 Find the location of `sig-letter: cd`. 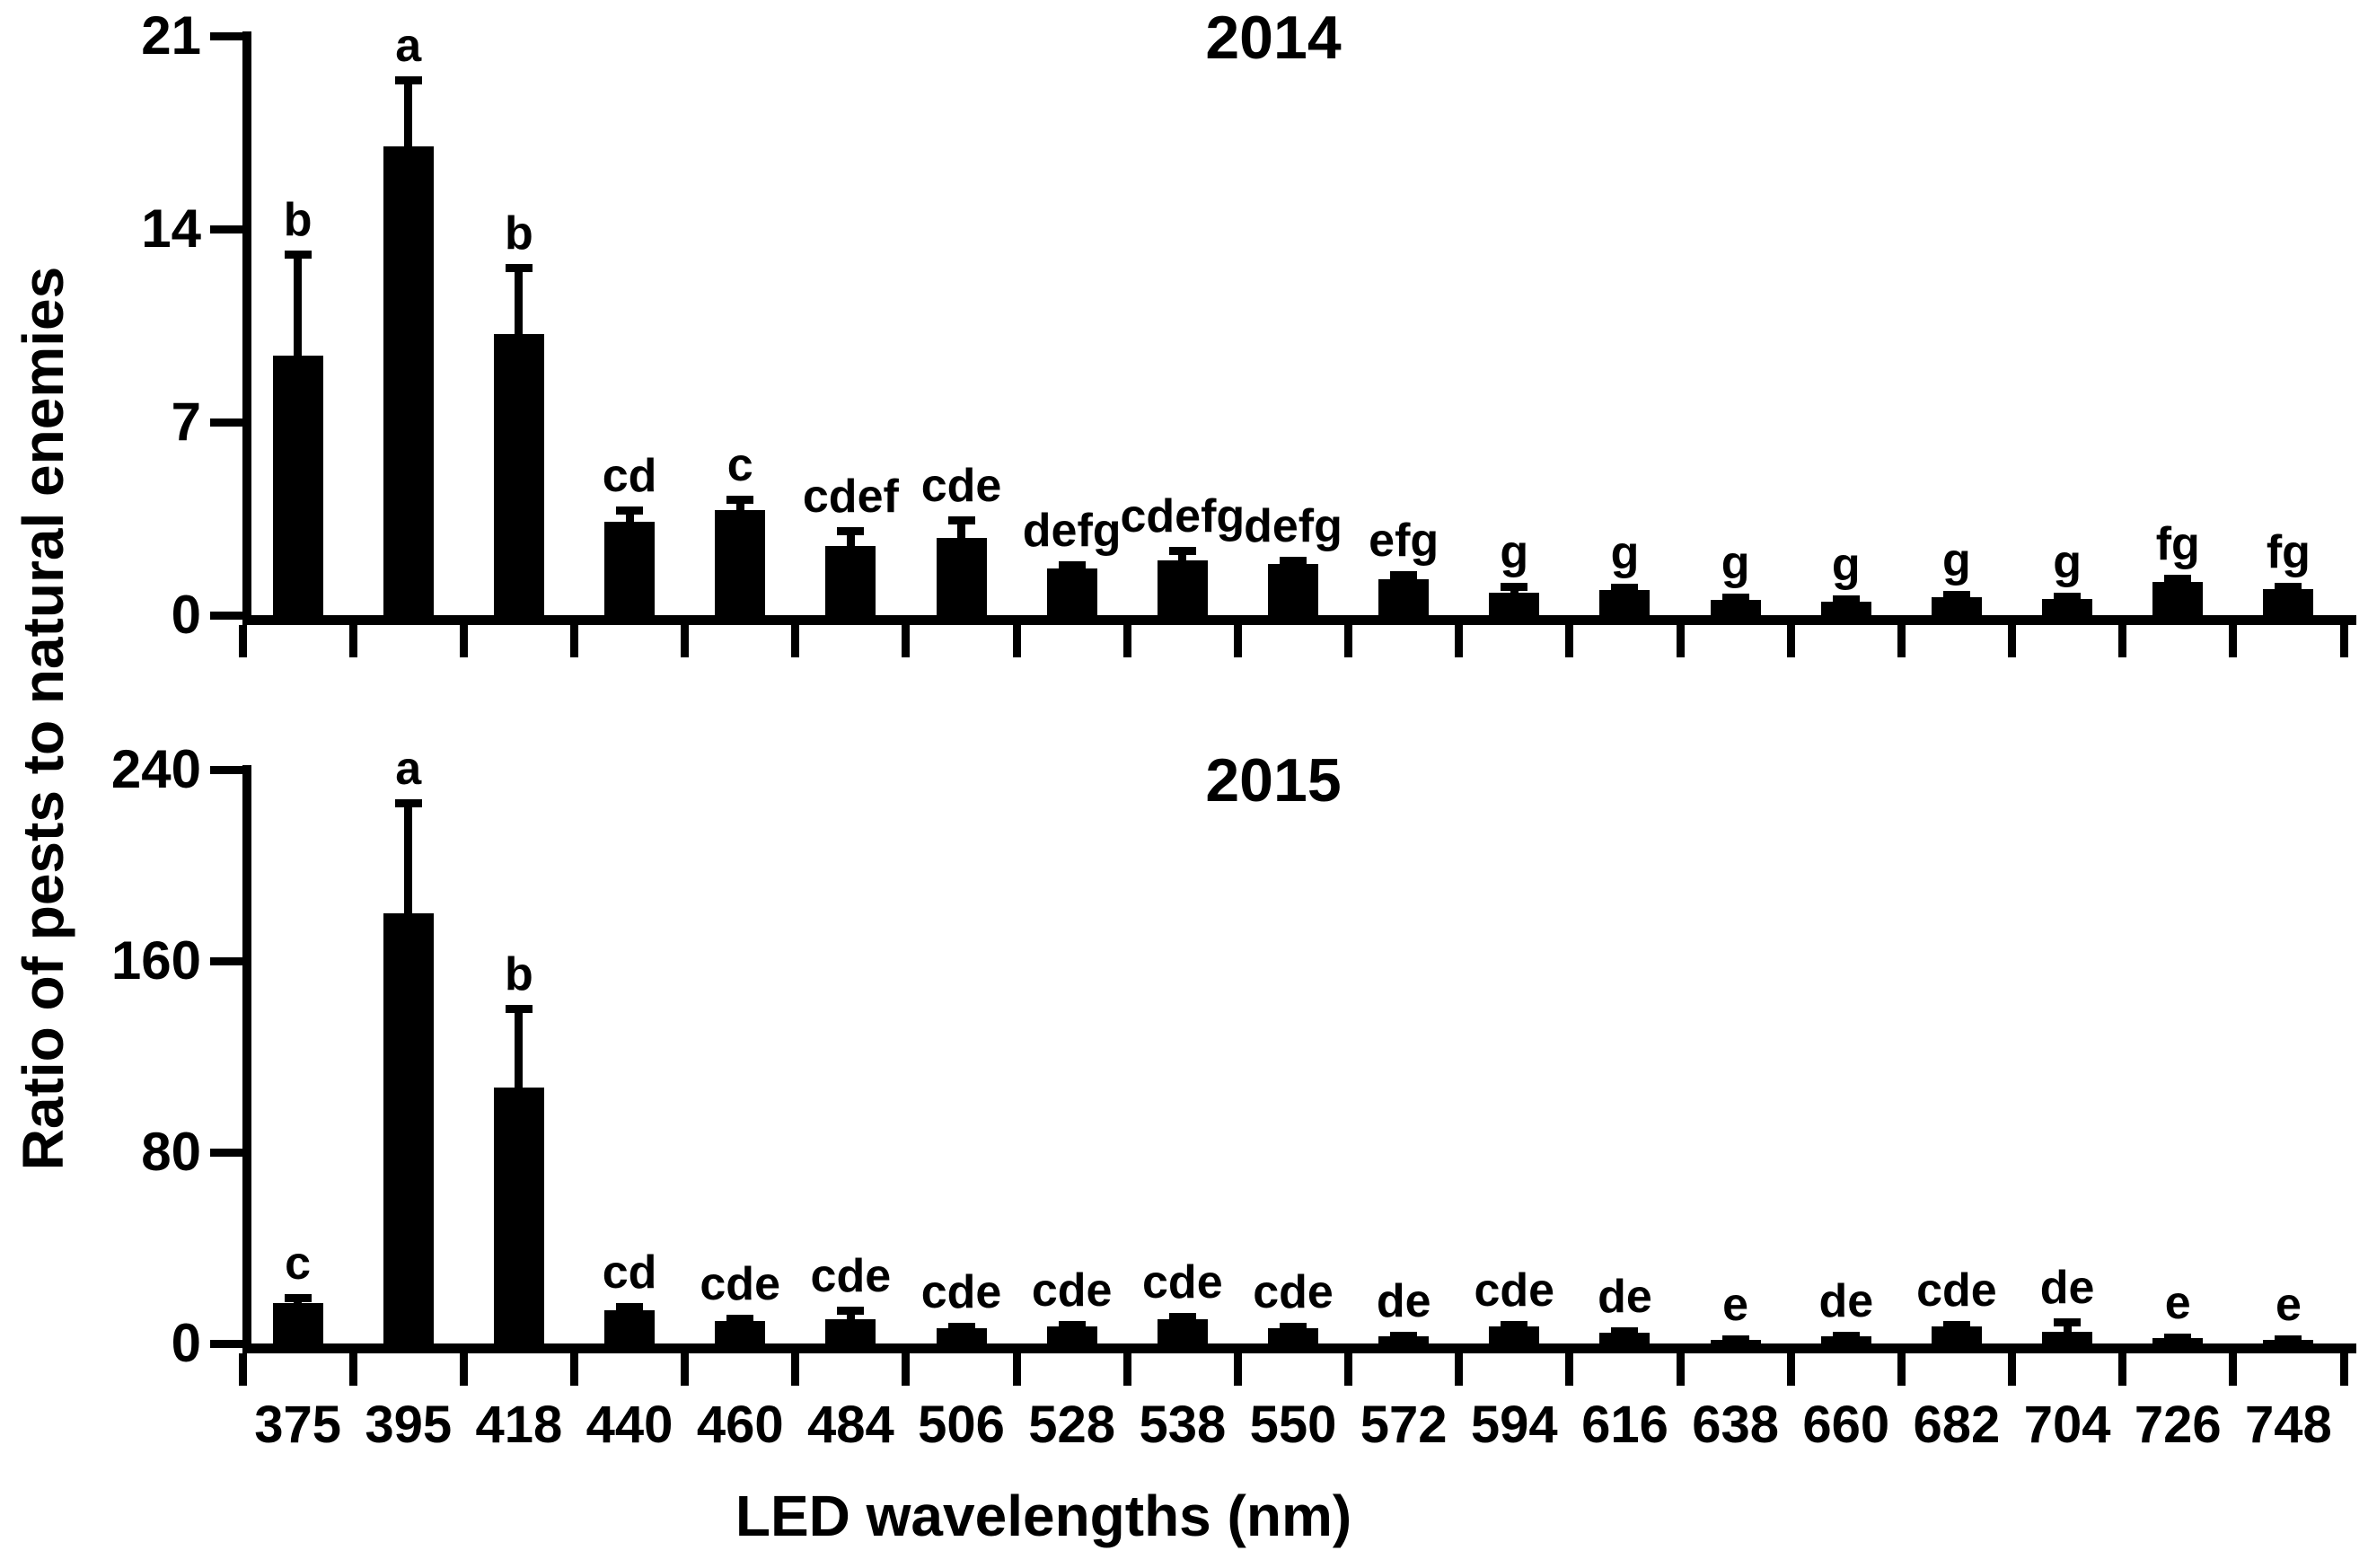

sig-letter: cd is located at coordinates (630, 1272).